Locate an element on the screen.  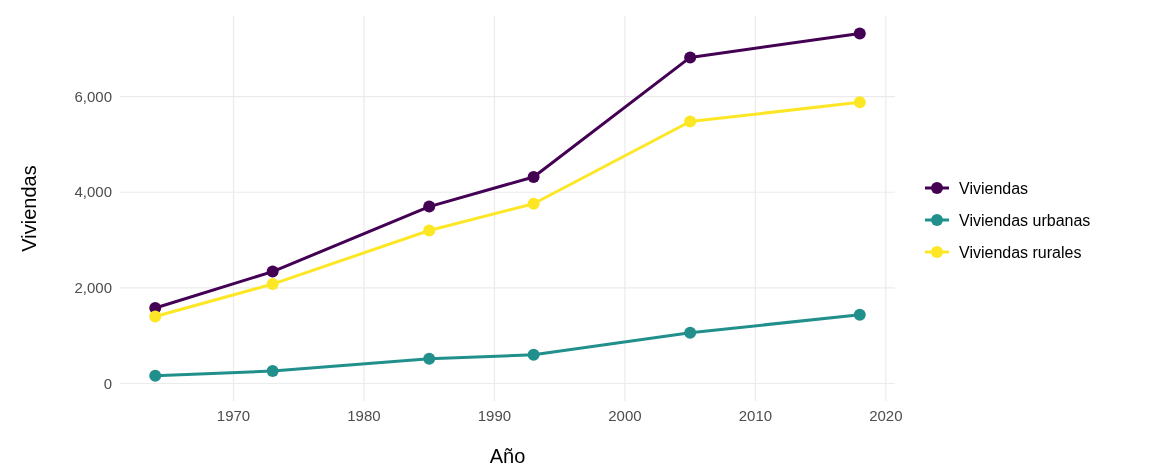
y-axis-title: Viviendas is located at coordinates (29, 208).